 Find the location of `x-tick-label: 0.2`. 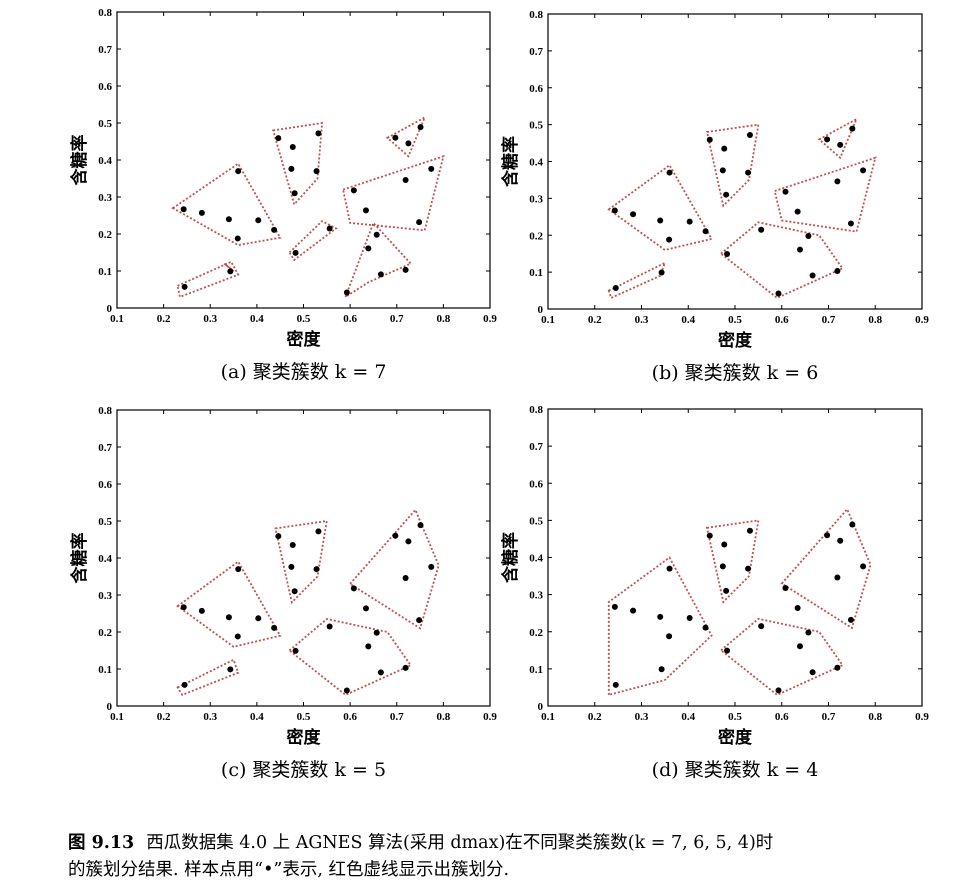

x-tick-label: 0.2 is located at coordinates (595, 717).